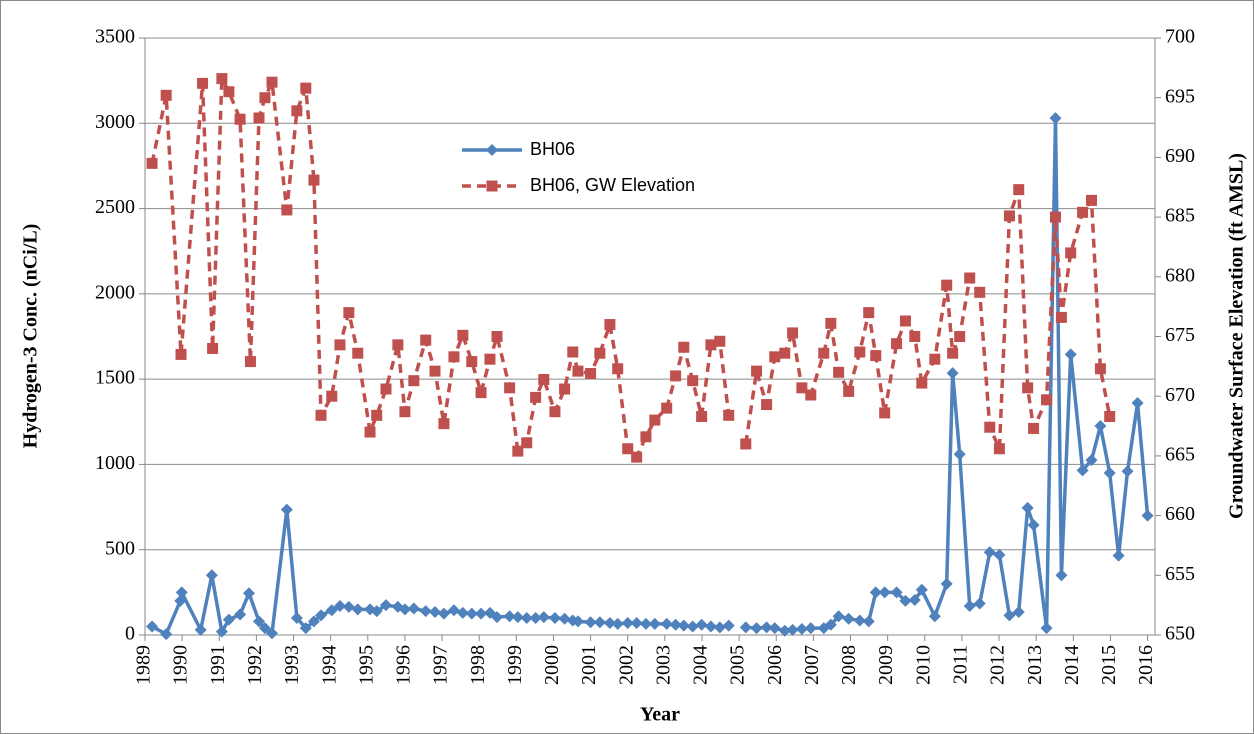 The height and width of the screenshot is (734, 1254). What do you see at coordinates (115, 207) in the screenshot?
I see `y-tick-label: 2500` at bounding box center [115, 207].